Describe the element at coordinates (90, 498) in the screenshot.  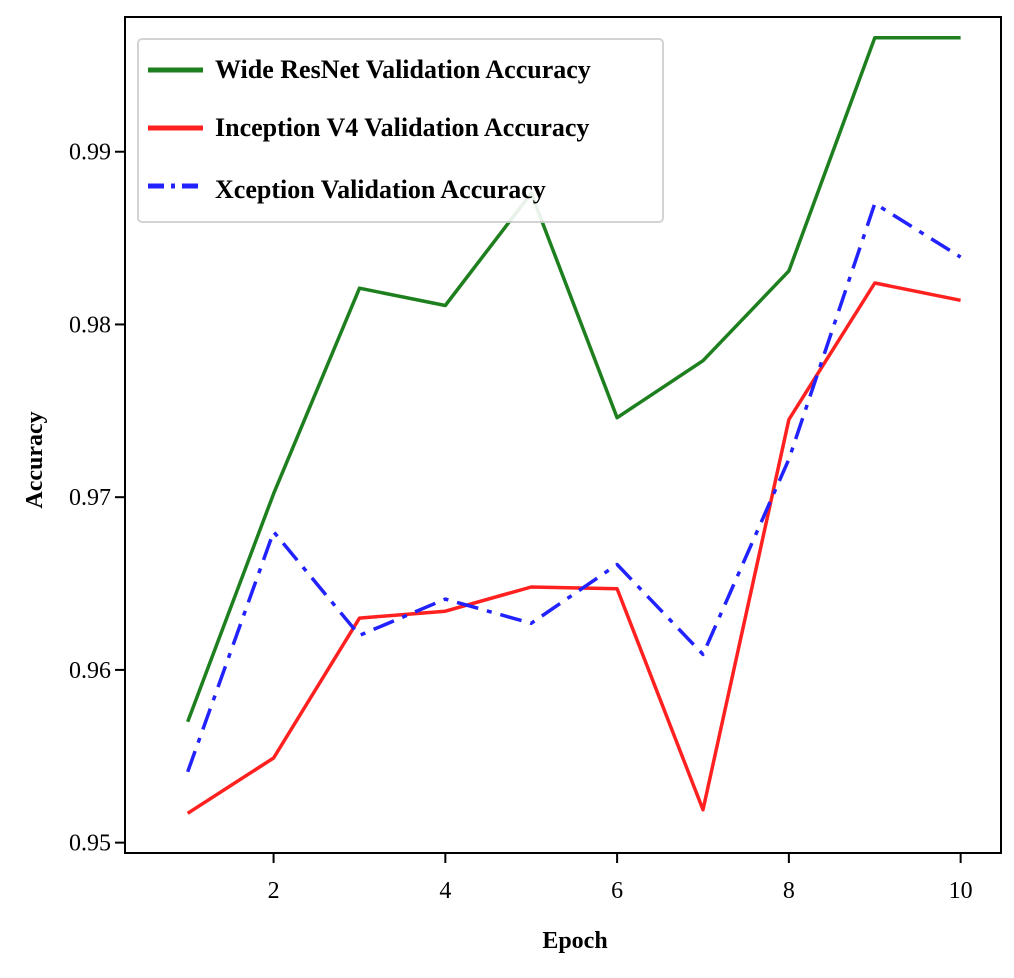
I see `y-tick-label: 0.97` at that location.